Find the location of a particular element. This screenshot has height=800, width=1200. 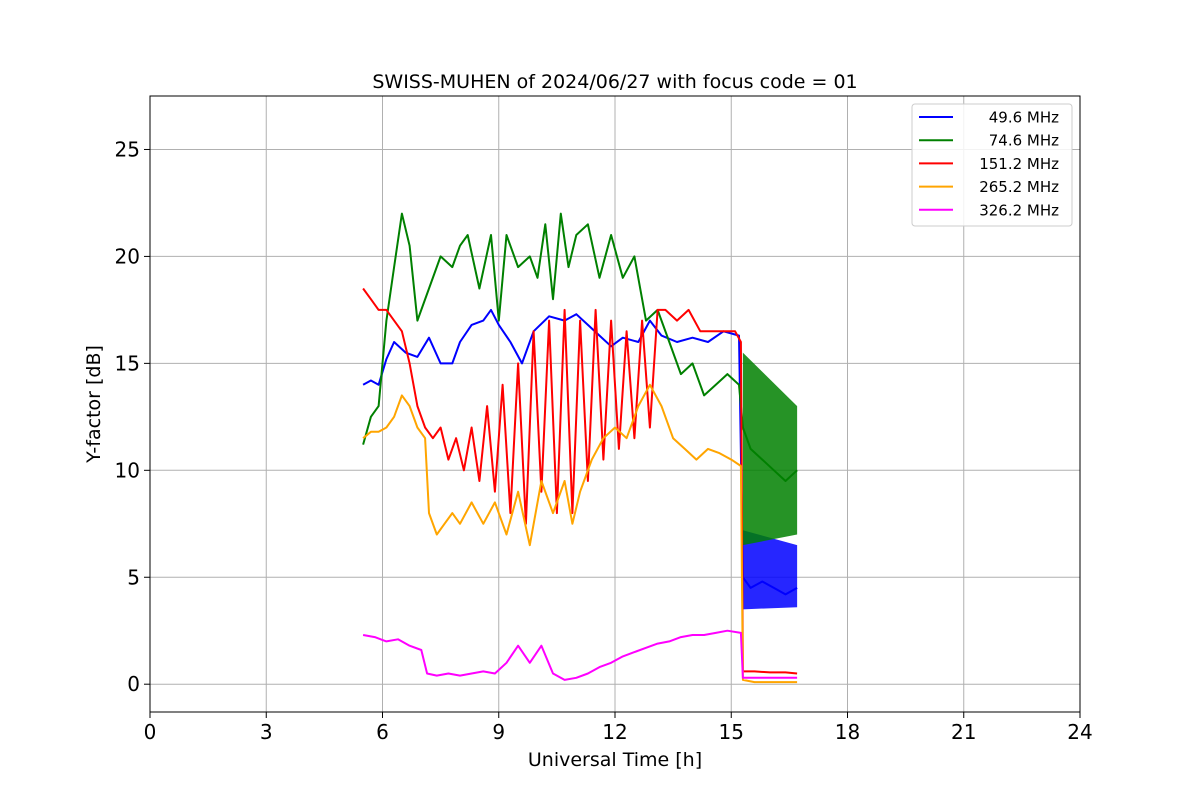

legend-label: 74.6 MHz is located at coordinates (1024, 141).